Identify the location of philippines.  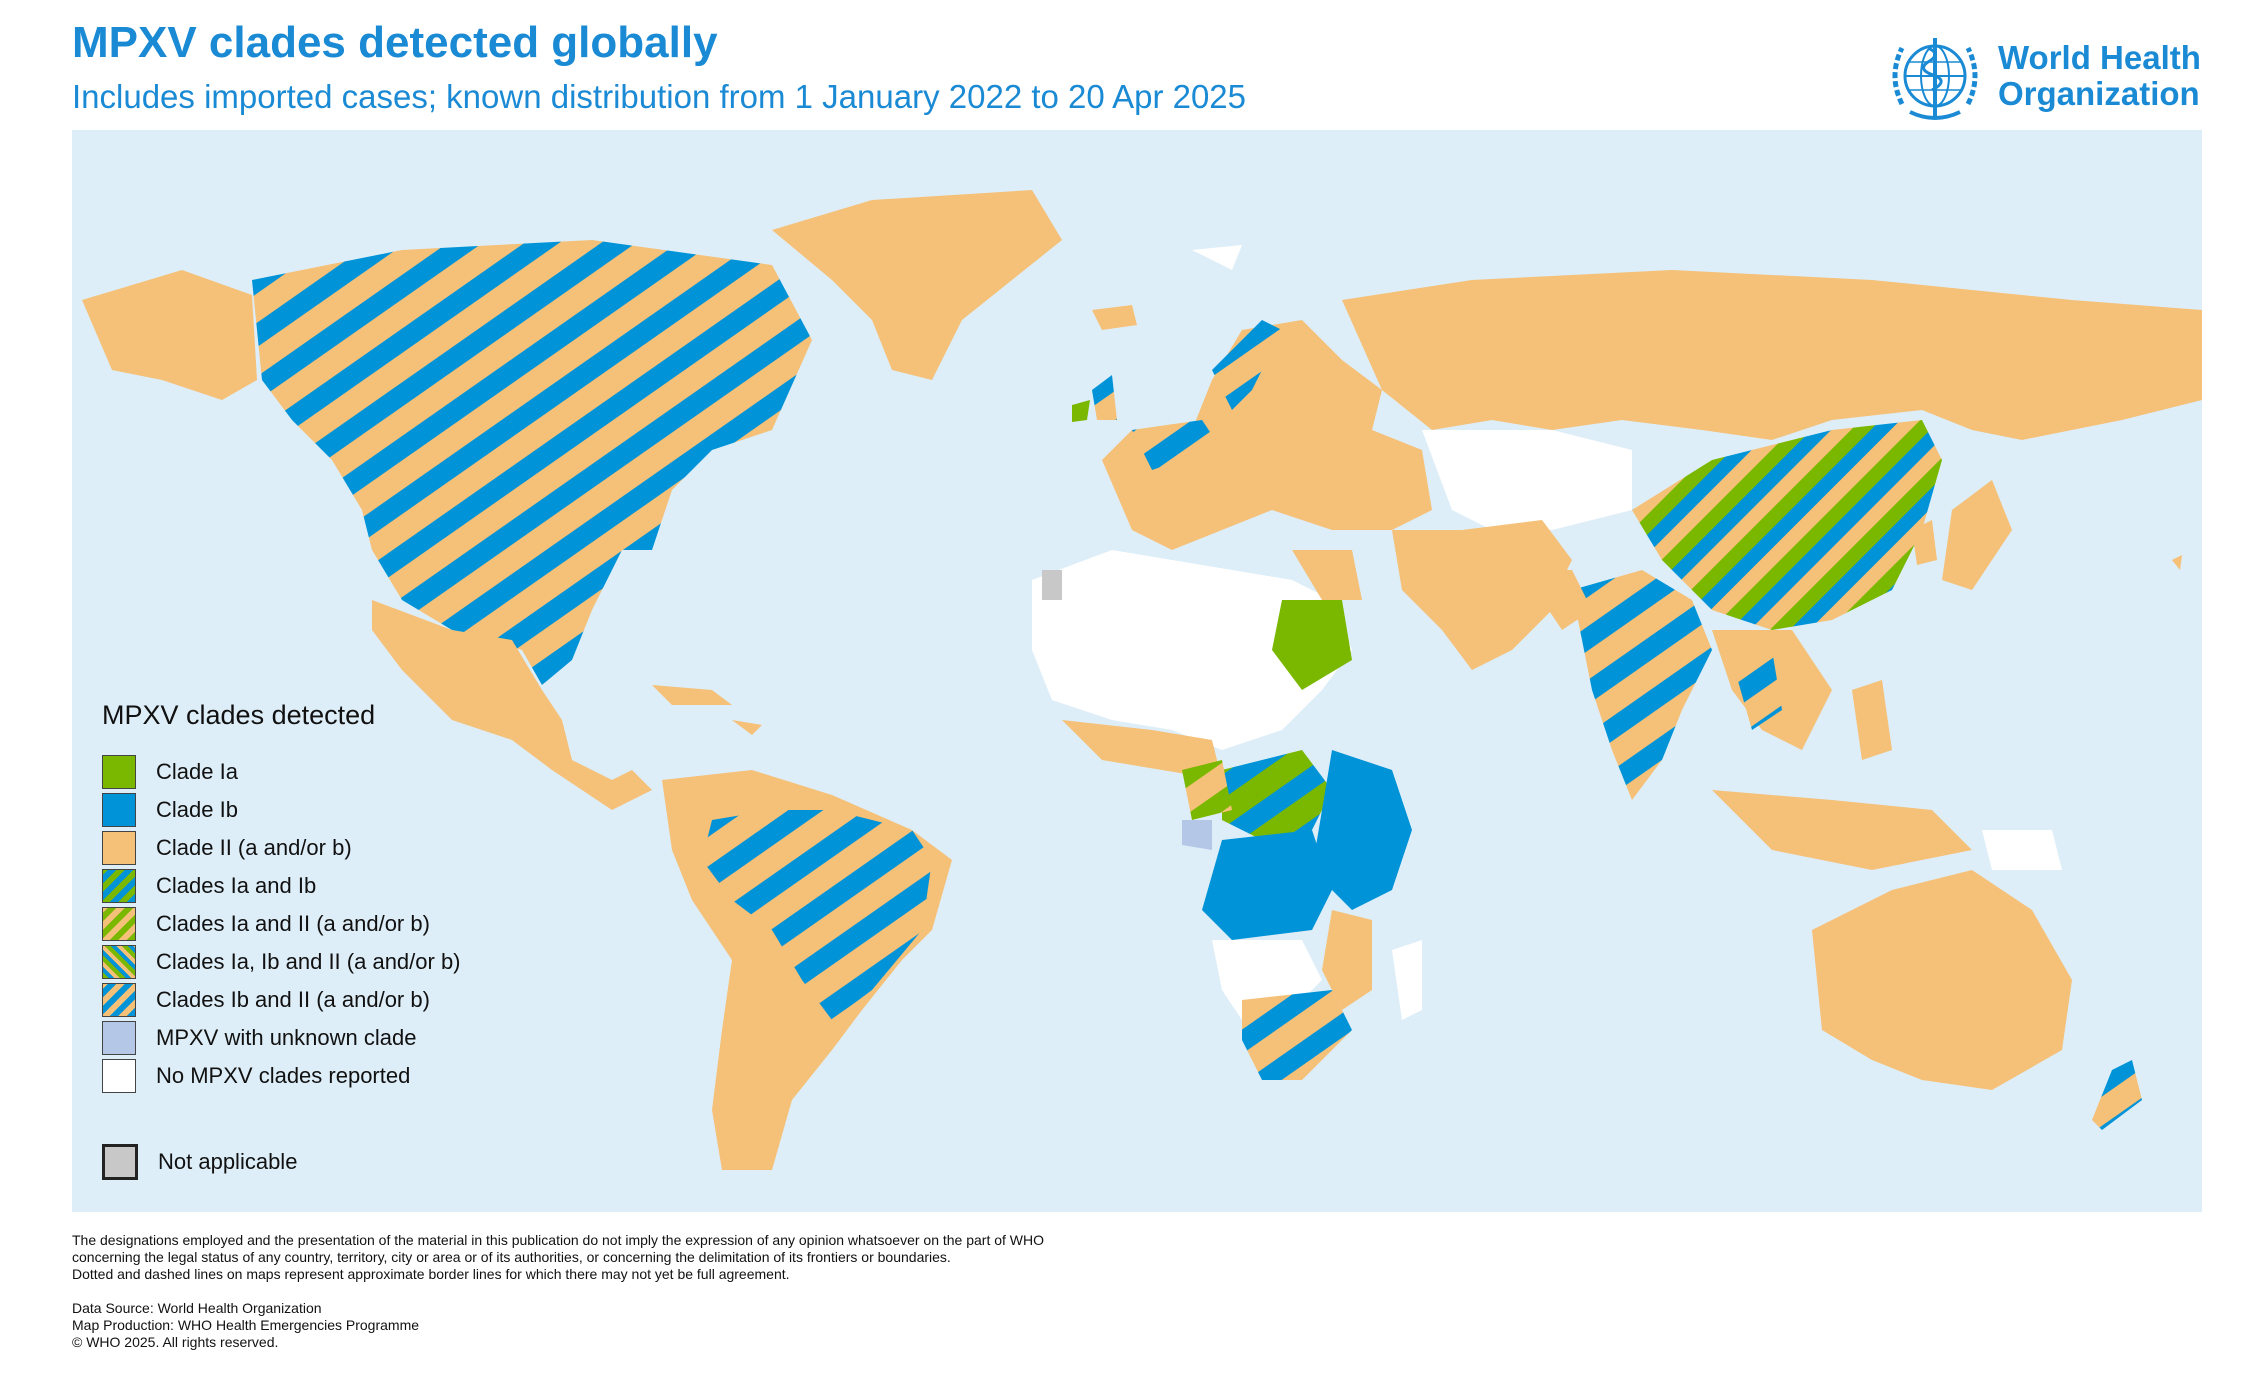
(1872, 720).